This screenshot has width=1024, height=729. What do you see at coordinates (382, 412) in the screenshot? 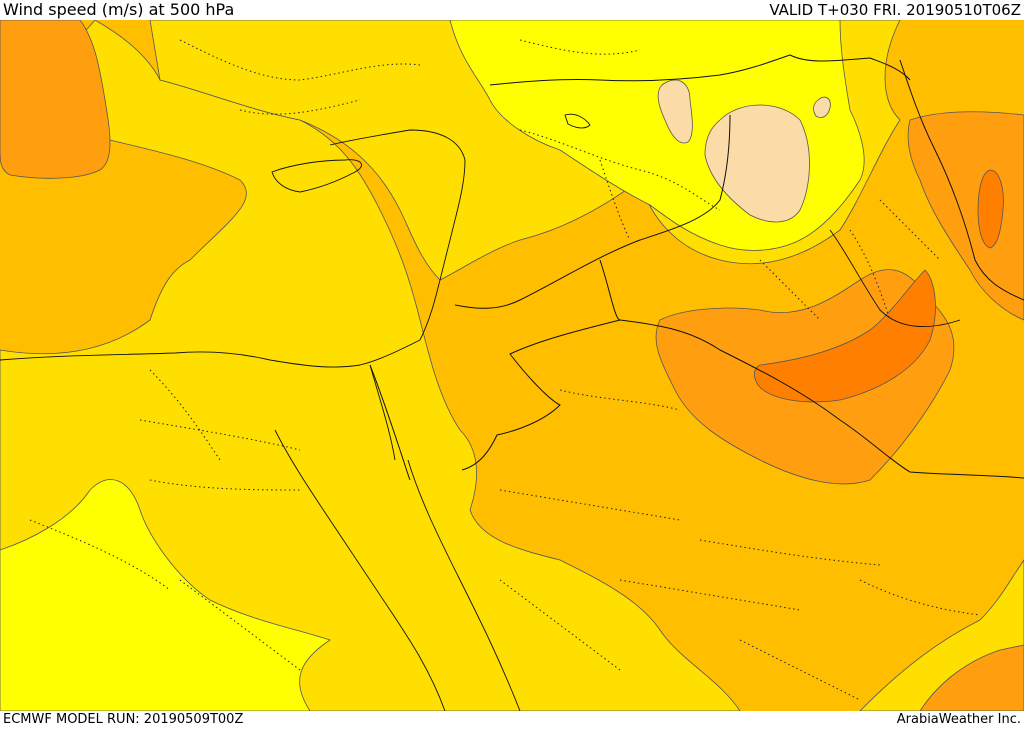
I see `coastline-gulf-of-suez` at bounding box center [382, 412].